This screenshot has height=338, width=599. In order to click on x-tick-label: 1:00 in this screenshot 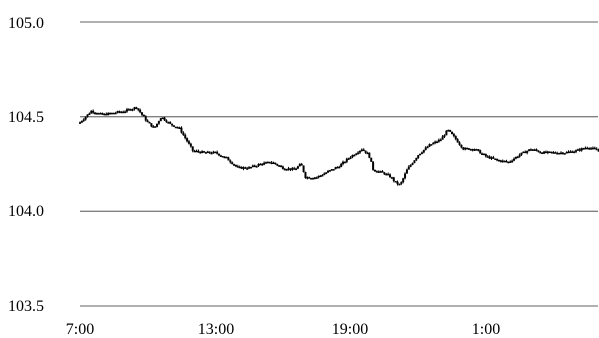, I will do `click(486, 329)`.